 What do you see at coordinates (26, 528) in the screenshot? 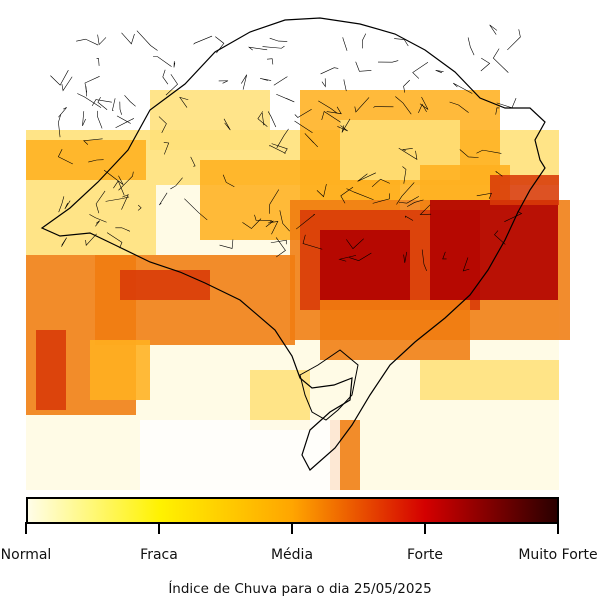
I see `colorbar-tick-normal` at bounding box center [26, 528].